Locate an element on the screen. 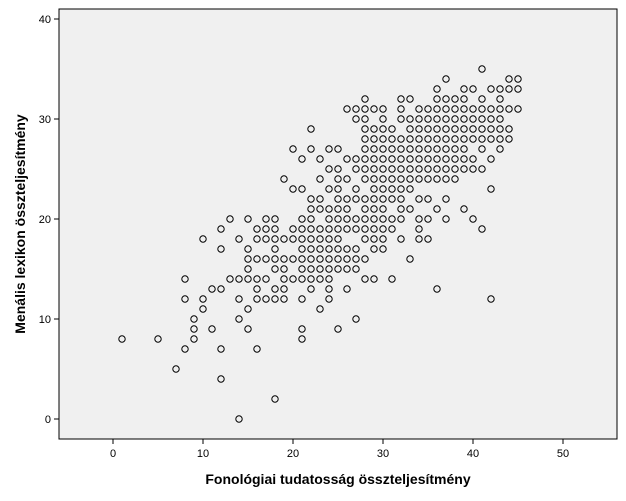 This screenshot has height=501, width=626. x-tick-label: 40 is located at coordinates (473, 454).